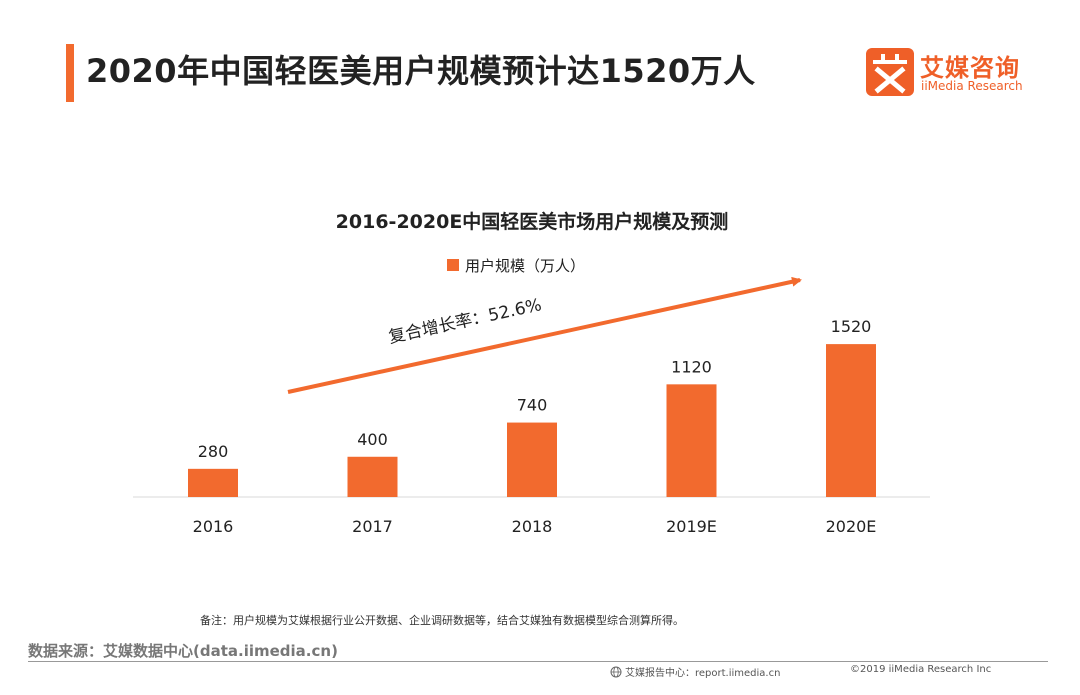 The height and width of the screenshot is (695, 1080). What do you see at coordinates (453, 265) in the screenshot?
I see `legend-swatch` at bounding box center [453, 265].